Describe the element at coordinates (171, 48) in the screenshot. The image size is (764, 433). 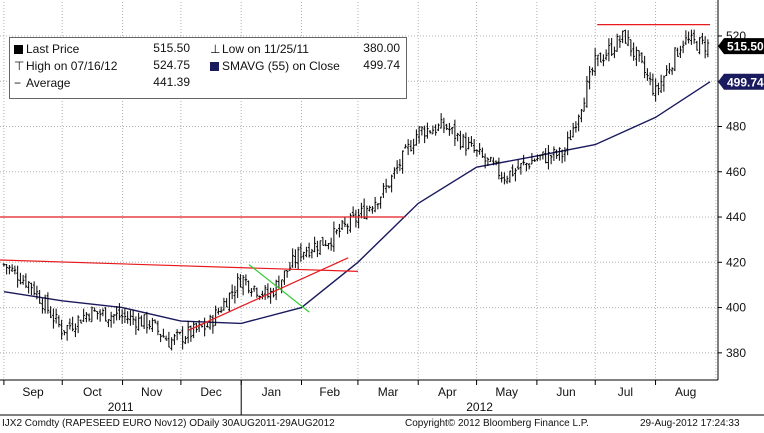
I see `legend-last-price-value: 515.50` at that location.